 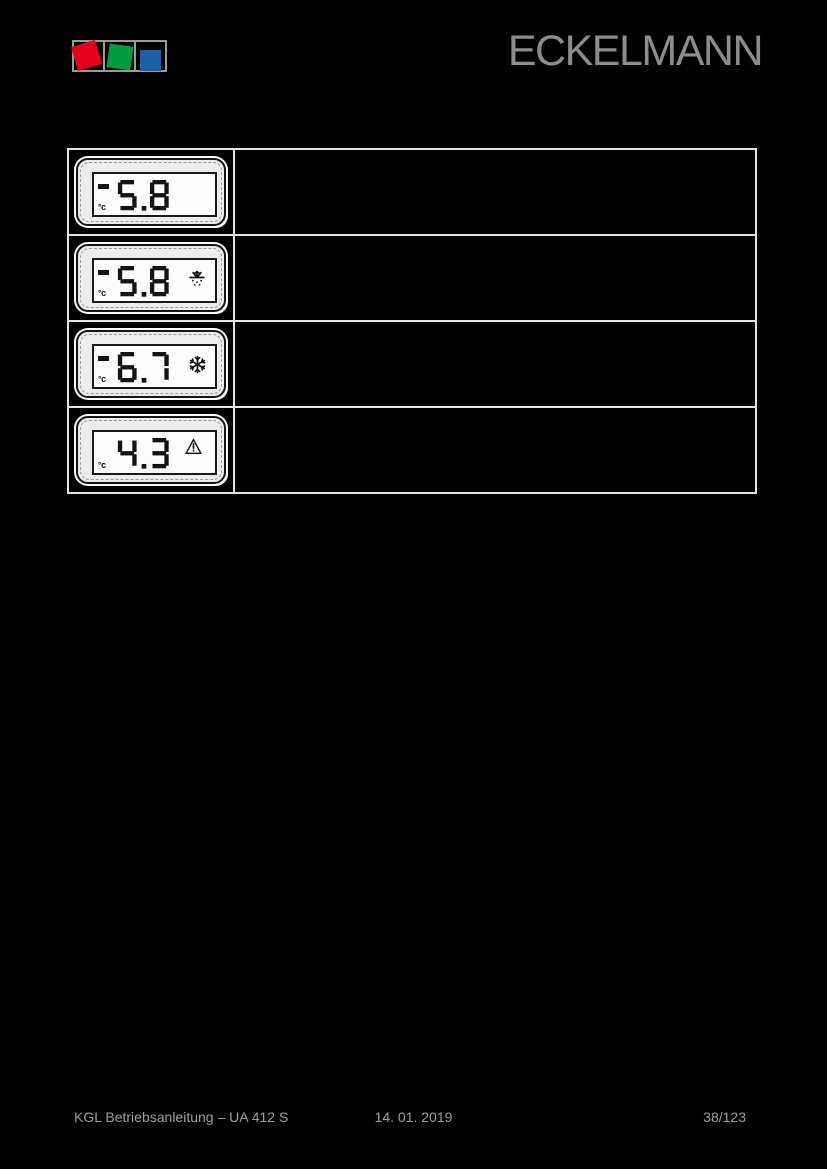 I want to click on footer-document-title: KGL Betriebsanleitung – UA 412 S, so click(x=181, y=1117).